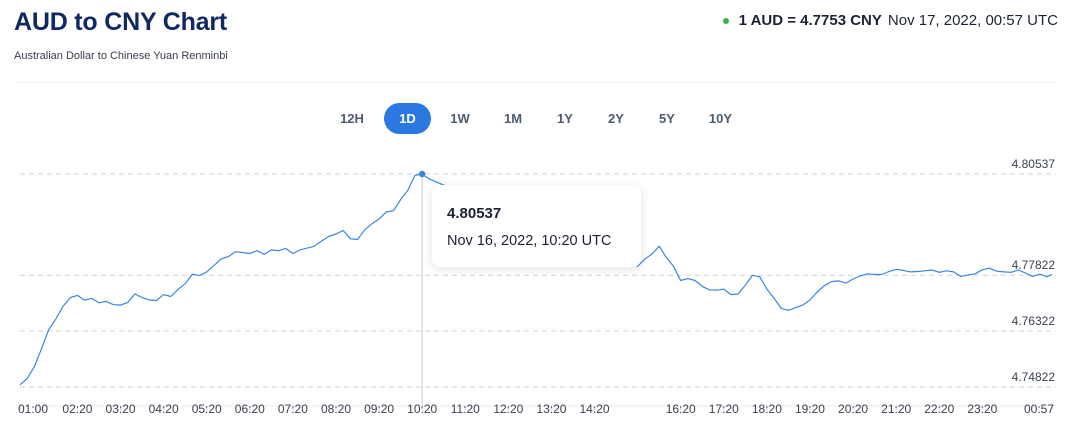  I want to click on y-tick-label: 4.76322, so click(1034, 321).